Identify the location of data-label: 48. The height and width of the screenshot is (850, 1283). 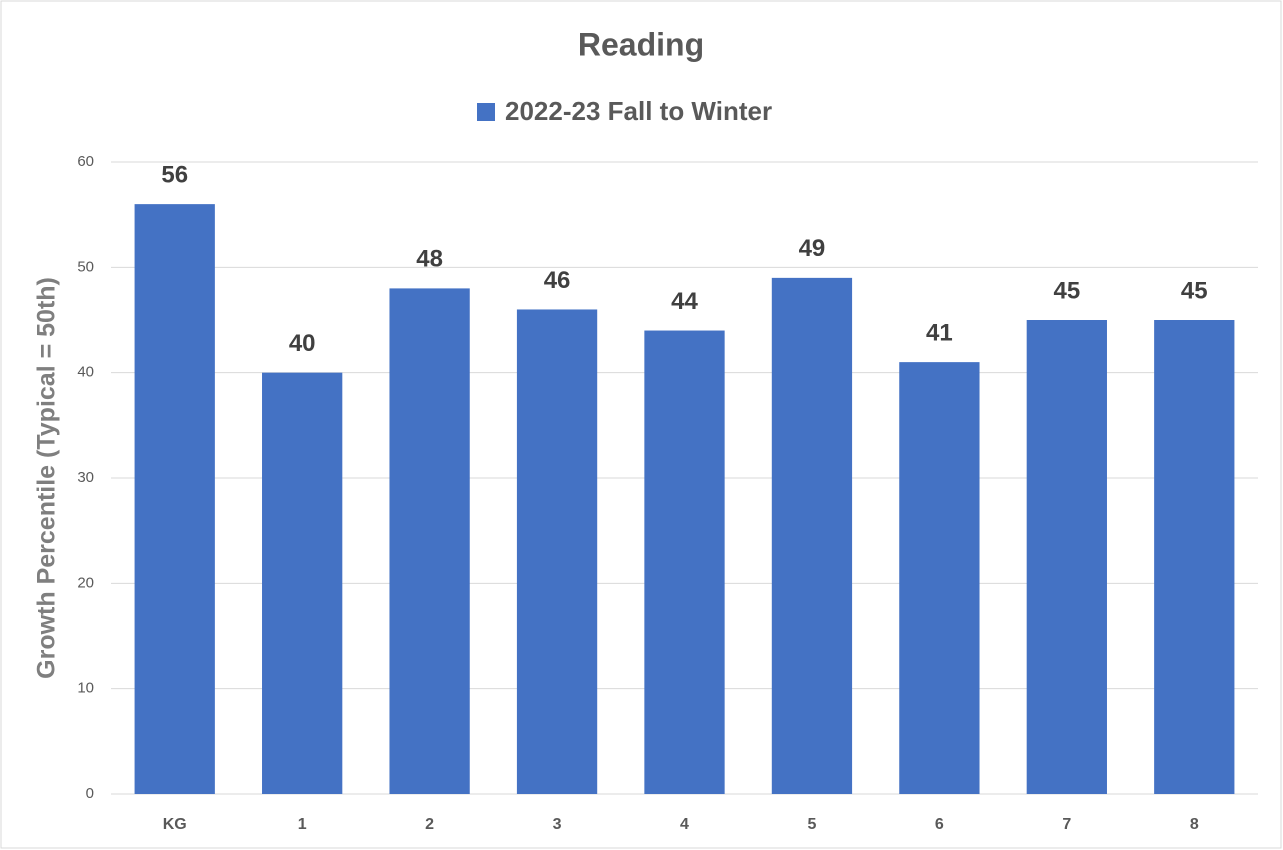
(429, 259).